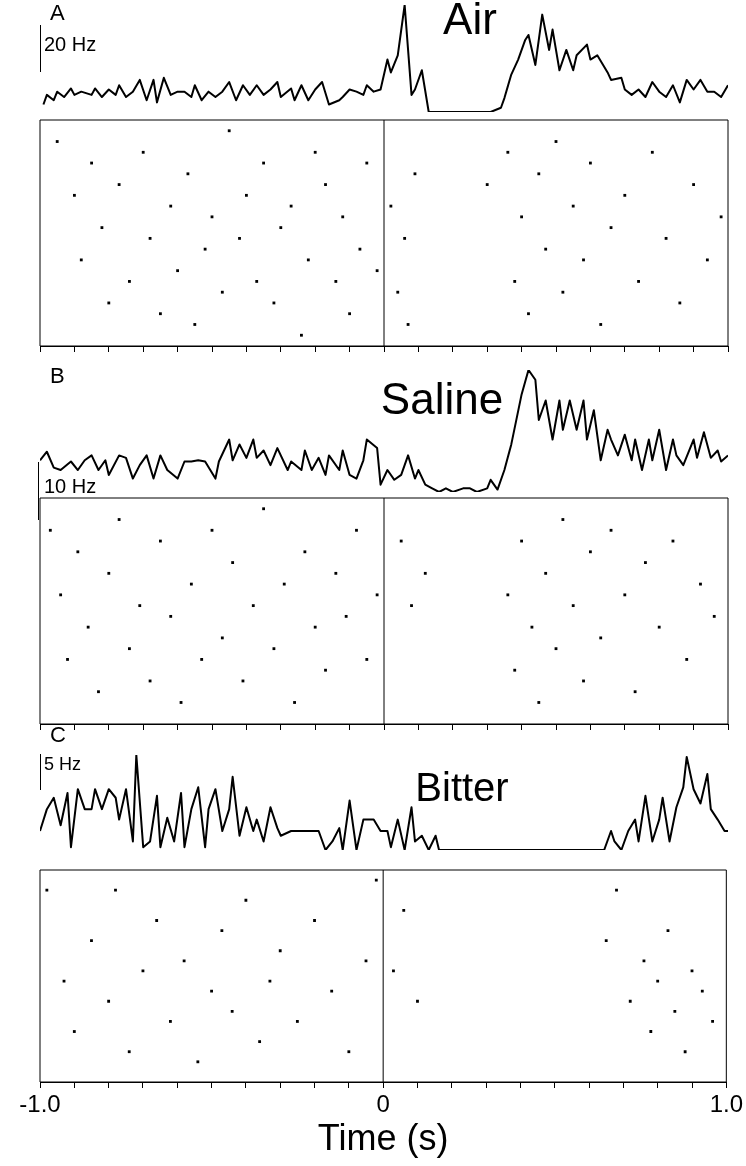 The width and height of the screenshot is (746, 1166). Describe the element at coordinates (57, 376) in the screenshot. I see `chart-title: B` at that location.